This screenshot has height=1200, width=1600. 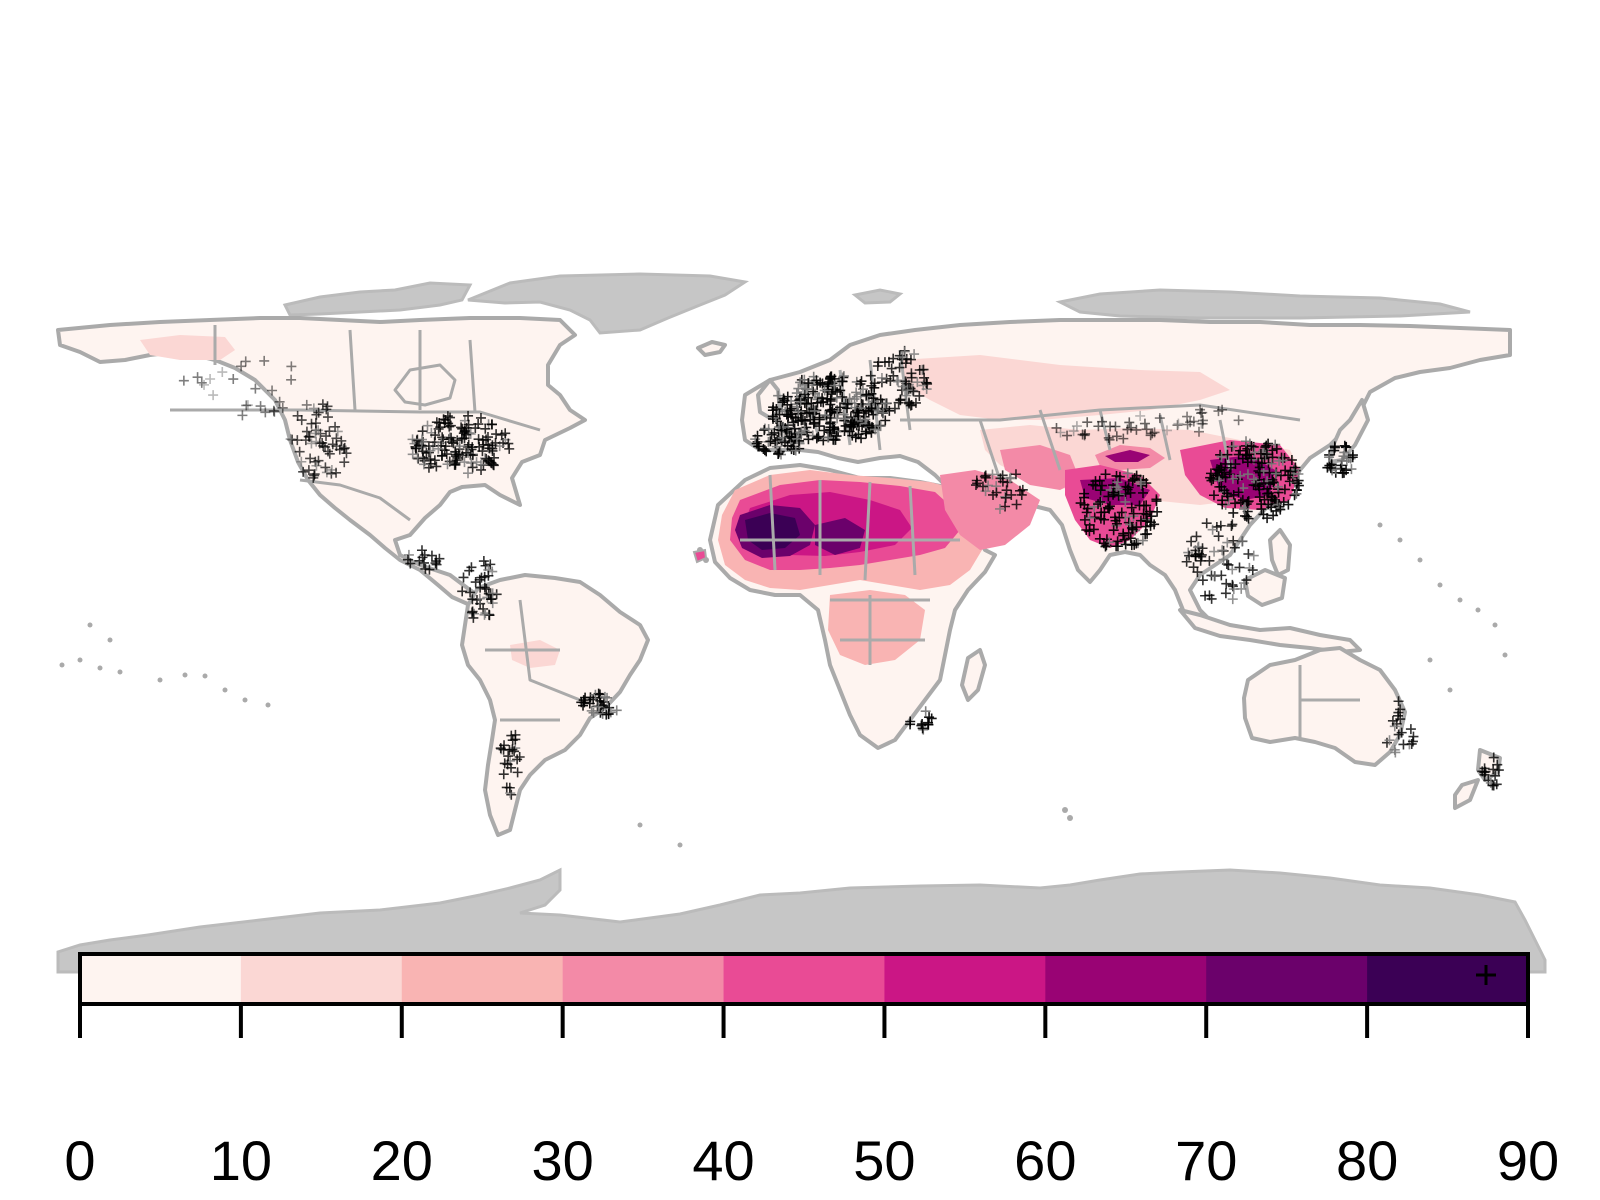 What do you see at coordinates (804, 979) in the screenshot?
I see `colorbar-frame` at bounding box center [804, 979].